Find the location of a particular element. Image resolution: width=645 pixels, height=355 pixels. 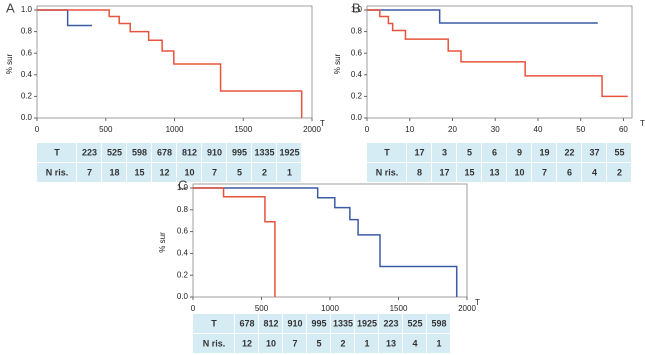

table-value: 13 is located at coordinates (494, 172).